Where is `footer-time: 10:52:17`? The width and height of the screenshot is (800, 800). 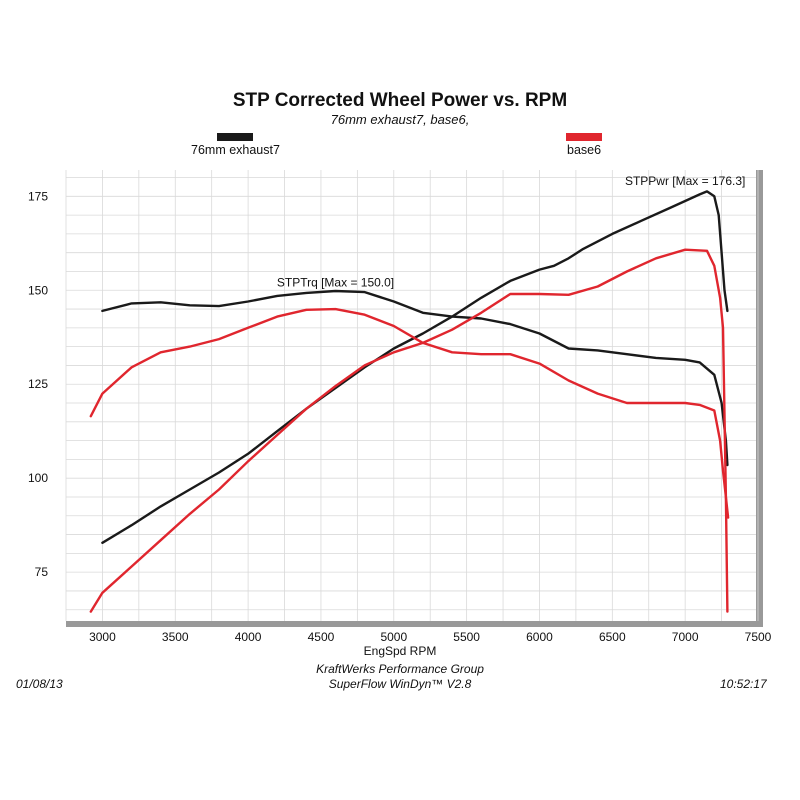
footer-time: 10:52:17 is located at coordinates (743, 684).